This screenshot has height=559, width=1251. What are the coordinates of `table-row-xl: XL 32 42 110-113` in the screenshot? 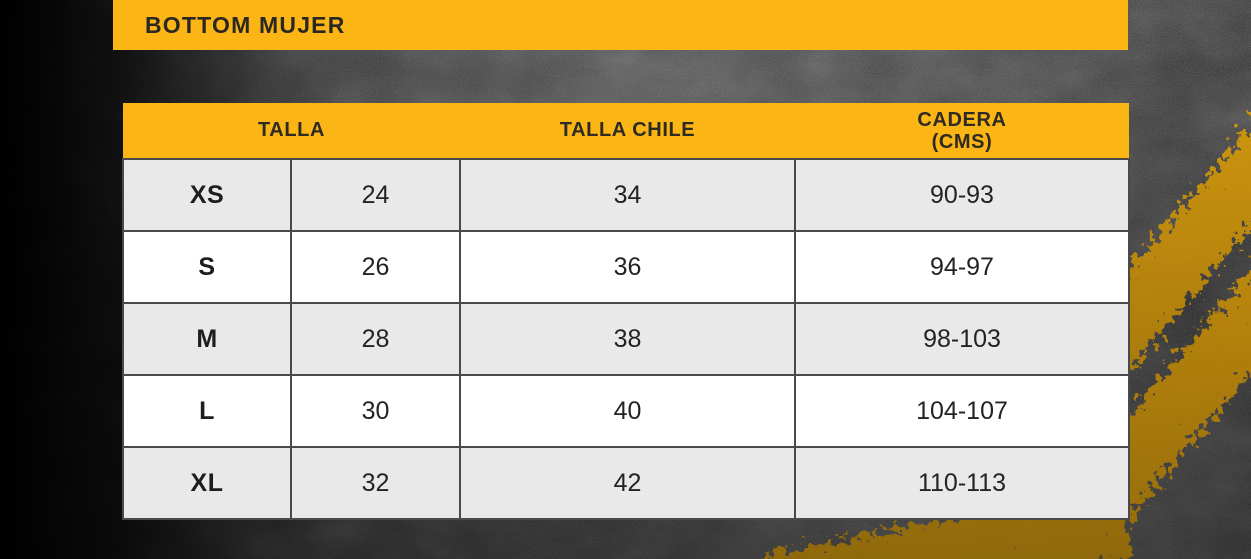 It's located at (626, 483).